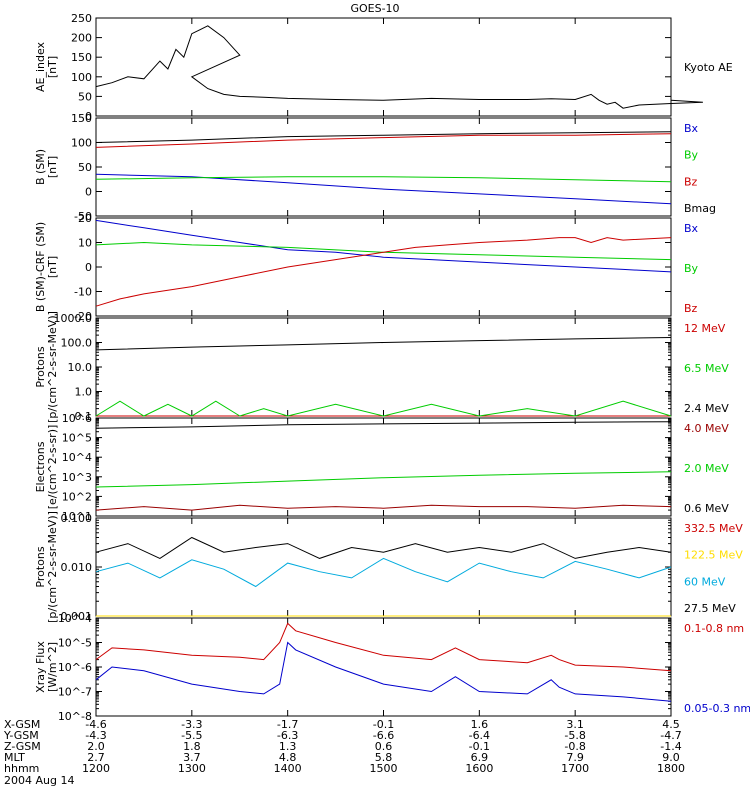 The height and width of the screenshot is (800, 750). What do you see at coordinates (46, 267) in the screenshot?
I see `y-axis-label: B (SM)-CRF (SM)[nT]` at bounding box center [46, 267].